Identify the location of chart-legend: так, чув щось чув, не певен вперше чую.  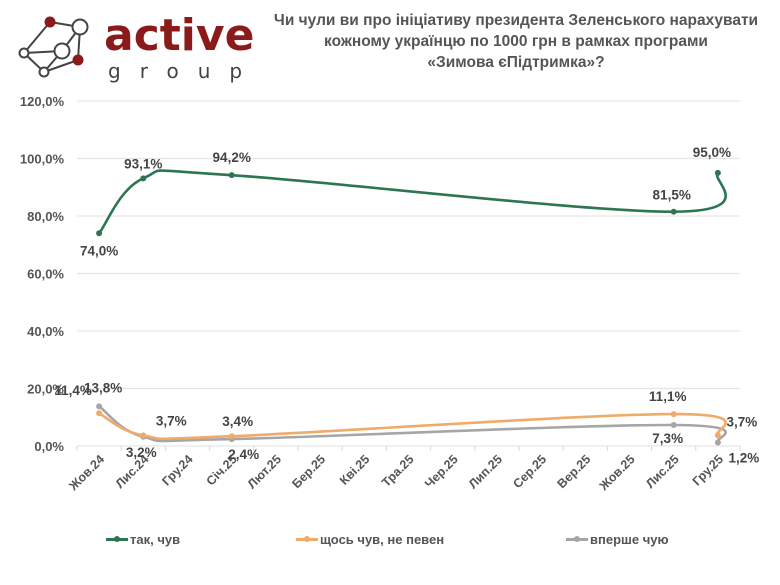
(390, 542).